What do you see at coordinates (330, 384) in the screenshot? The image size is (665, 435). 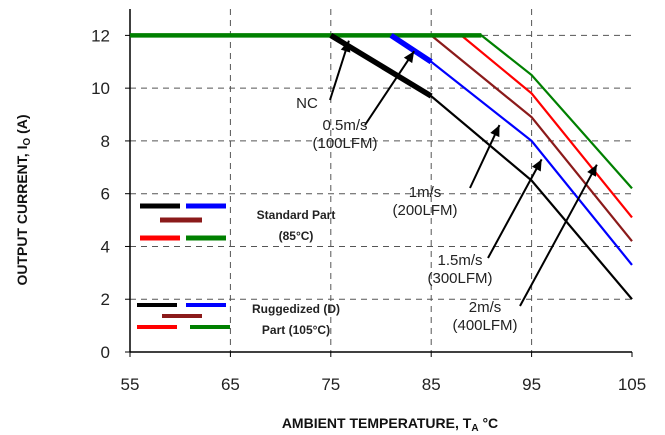 I see `x-tick-label: 75` at bounding box center [330, 384].